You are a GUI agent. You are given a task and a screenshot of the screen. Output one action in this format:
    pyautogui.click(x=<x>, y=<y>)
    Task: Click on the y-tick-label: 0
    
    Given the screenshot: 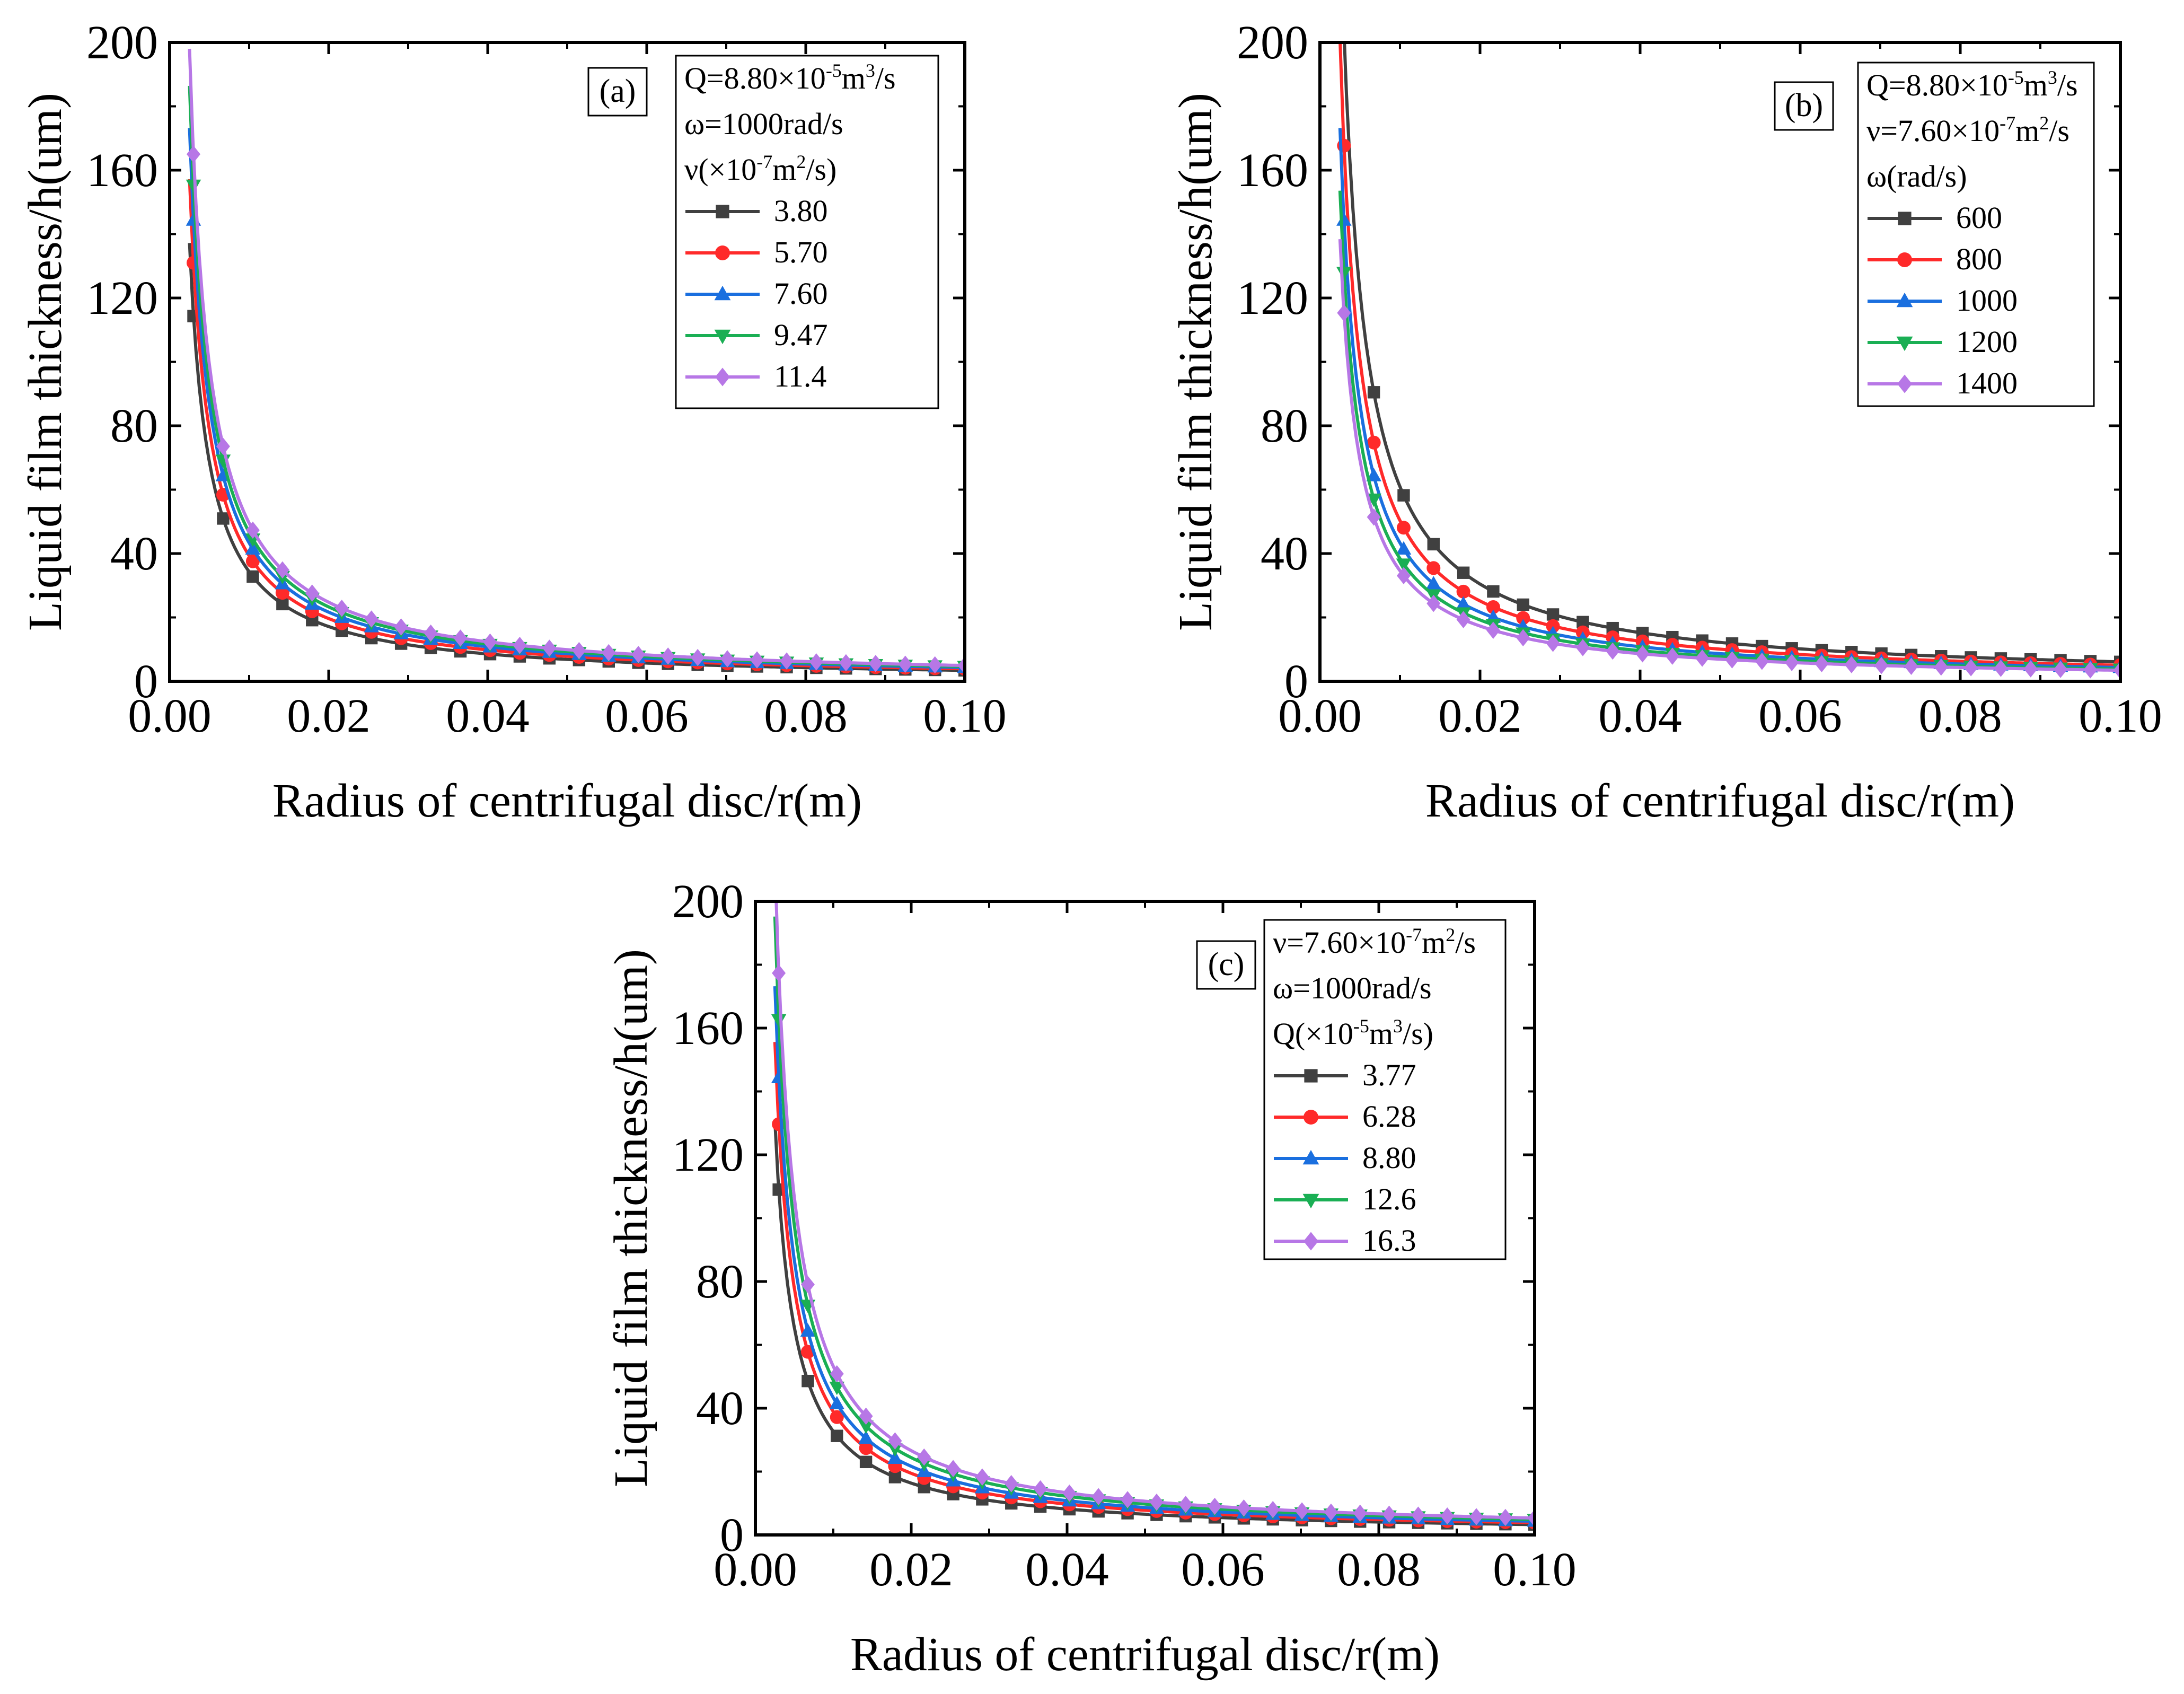 What is the action you would take?
    pyautogui.click(x=732, y=1535)
    